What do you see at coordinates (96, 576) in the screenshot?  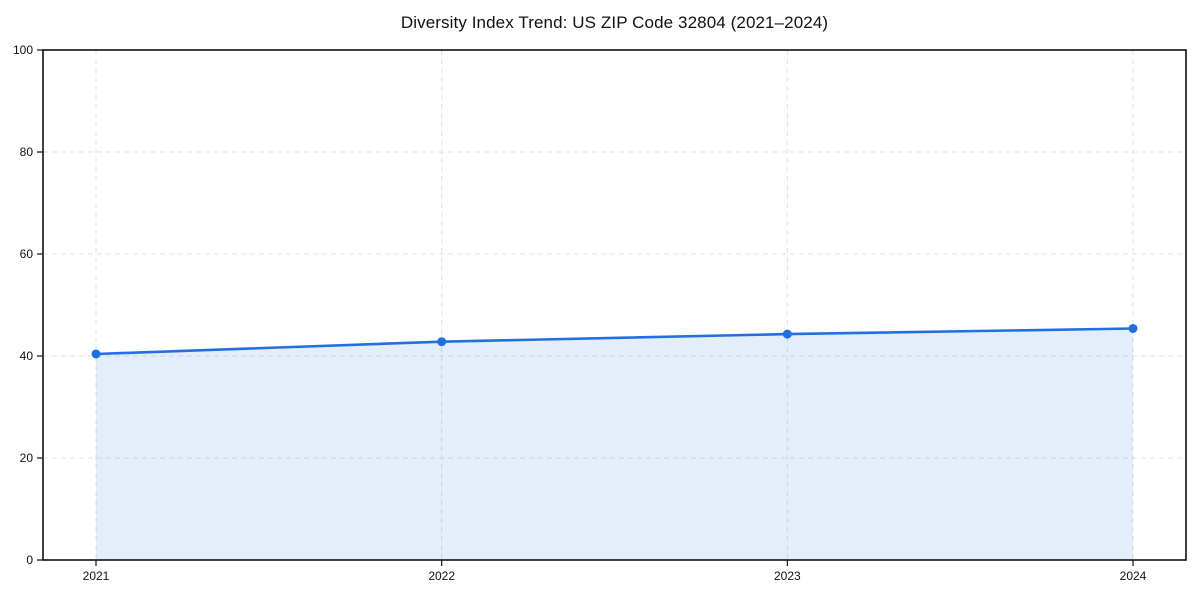 I see `x-axis-tick-label: 2021` at bounding box center [96, 576].